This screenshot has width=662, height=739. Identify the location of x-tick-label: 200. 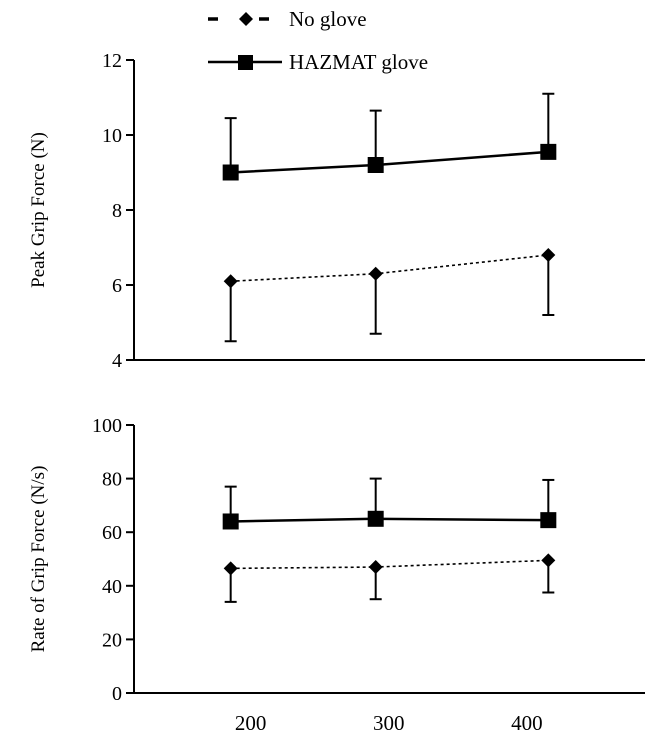
(251, 723).